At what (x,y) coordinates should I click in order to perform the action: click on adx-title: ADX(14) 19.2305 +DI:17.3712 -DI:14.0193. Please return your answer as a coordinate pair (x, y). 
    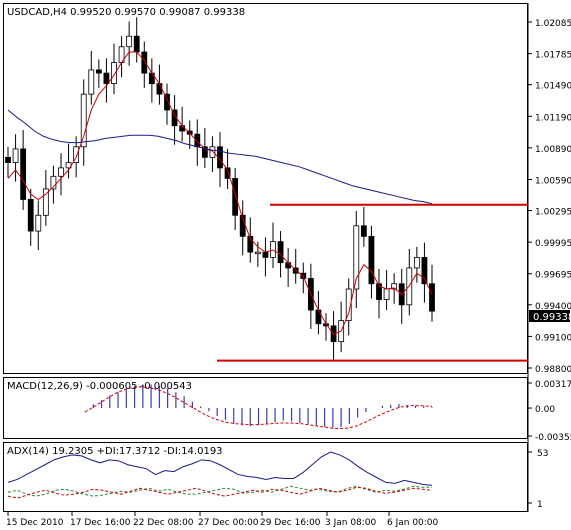
    Looking at the image, I should click on (115, 451).